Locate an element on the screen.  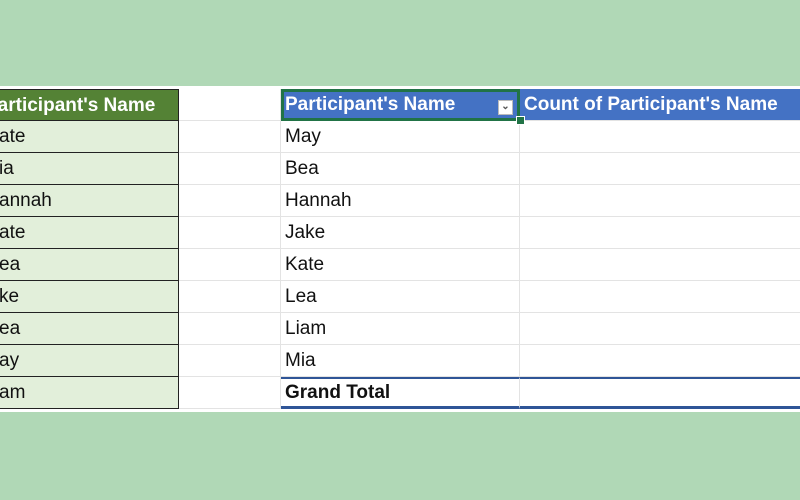
source-table-cell: annah is located at coordinates (89, 201).